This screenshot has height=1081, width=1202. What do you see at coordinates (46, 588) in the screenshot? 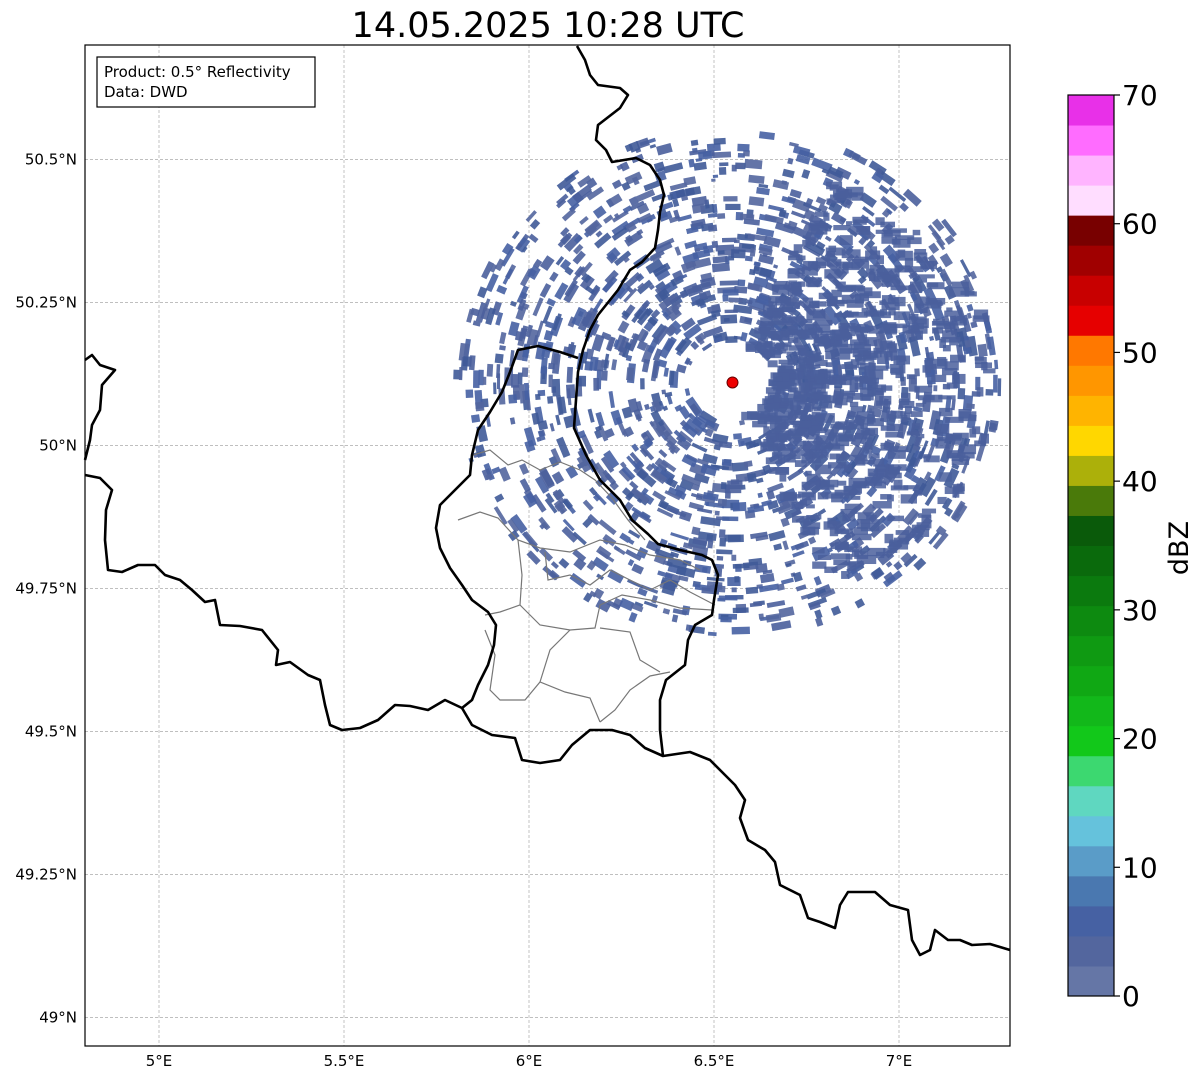
I see `lat-tick-label: 49.75°N` at bounding box center [46, 588].